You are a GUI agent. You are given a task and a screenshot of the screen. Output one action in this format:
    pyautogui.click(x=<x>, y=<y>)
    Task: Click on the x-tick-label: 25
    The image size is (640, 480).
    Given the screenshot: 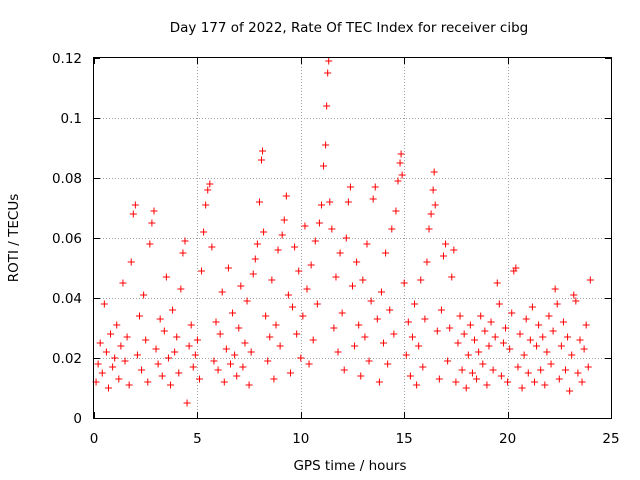 What is the action you would take?
    pyautogui.click(x=610, y=439)
    